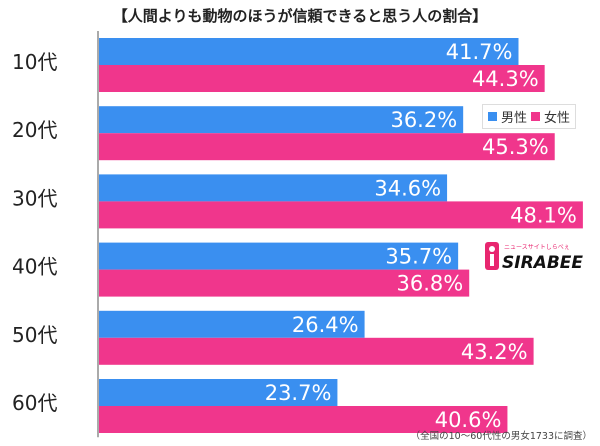  What do you see at coordinates (423, 120) in the screenshot?
I see `data-label: 36.2%` at bounding box center [423, 120].